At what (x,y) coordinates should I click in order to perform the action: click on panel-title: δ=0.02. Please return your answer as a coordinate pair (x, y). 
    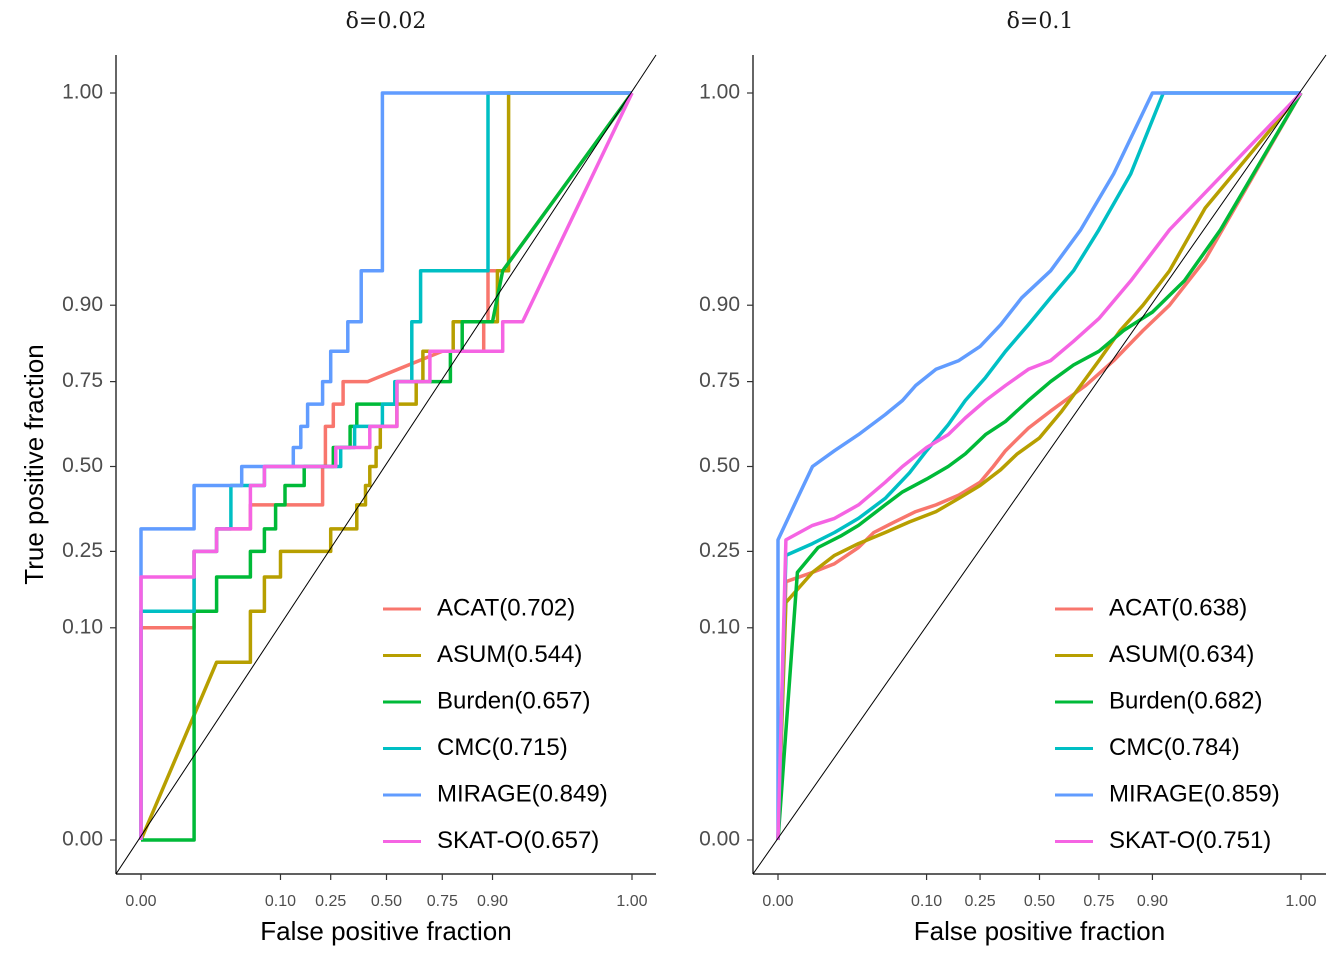
    Looking at the image, I should click on (386, 21).